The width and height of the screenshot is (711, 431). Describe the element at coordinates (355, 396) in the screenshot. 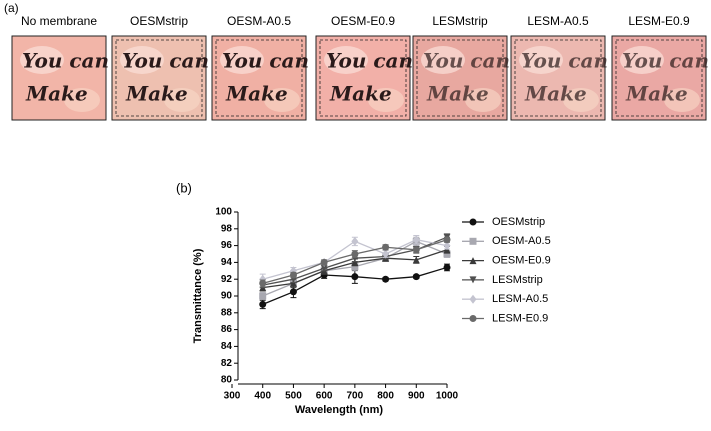

I see `x-tick-label: 700` at that location.